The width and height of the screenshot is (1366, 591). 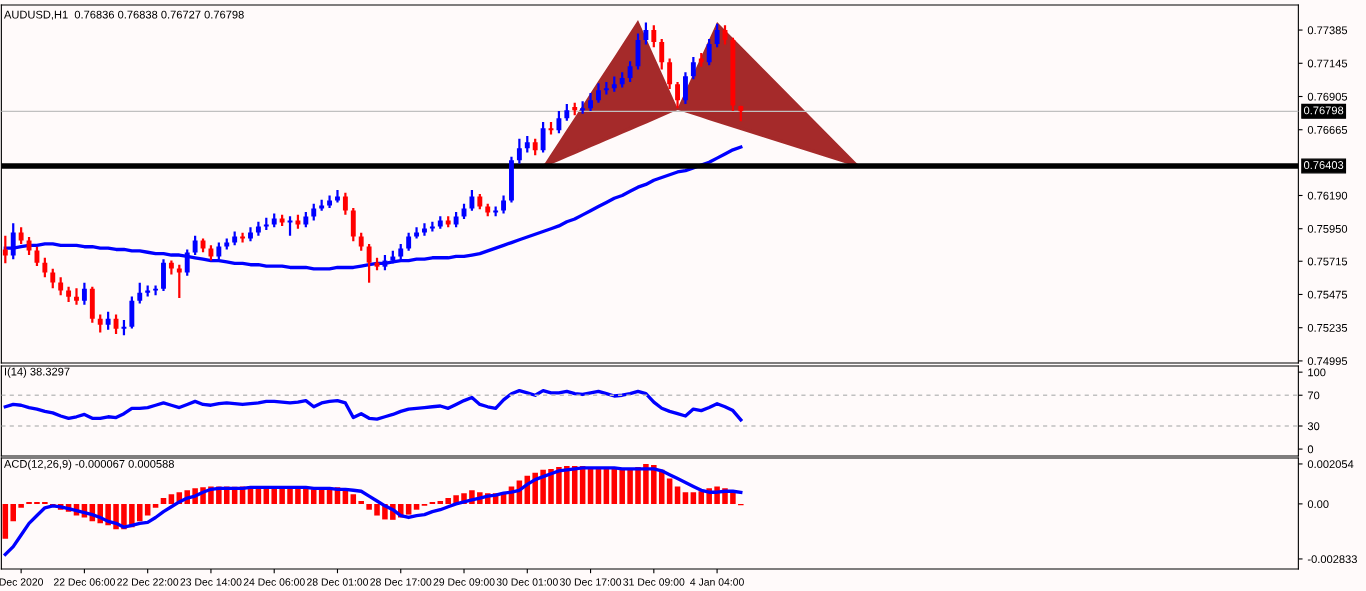 I want to click on chart-title: AUDUSD,H1 0.76836 0.76838 0.76727 0.76798, so click(x=123, y=15).